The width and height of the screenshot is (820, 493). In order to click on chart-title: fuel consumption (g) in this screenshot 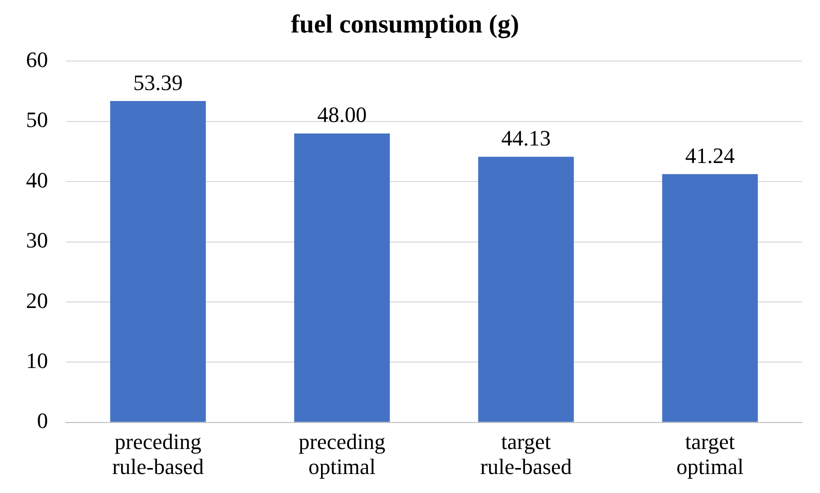, I will do `click(405, 23)`.